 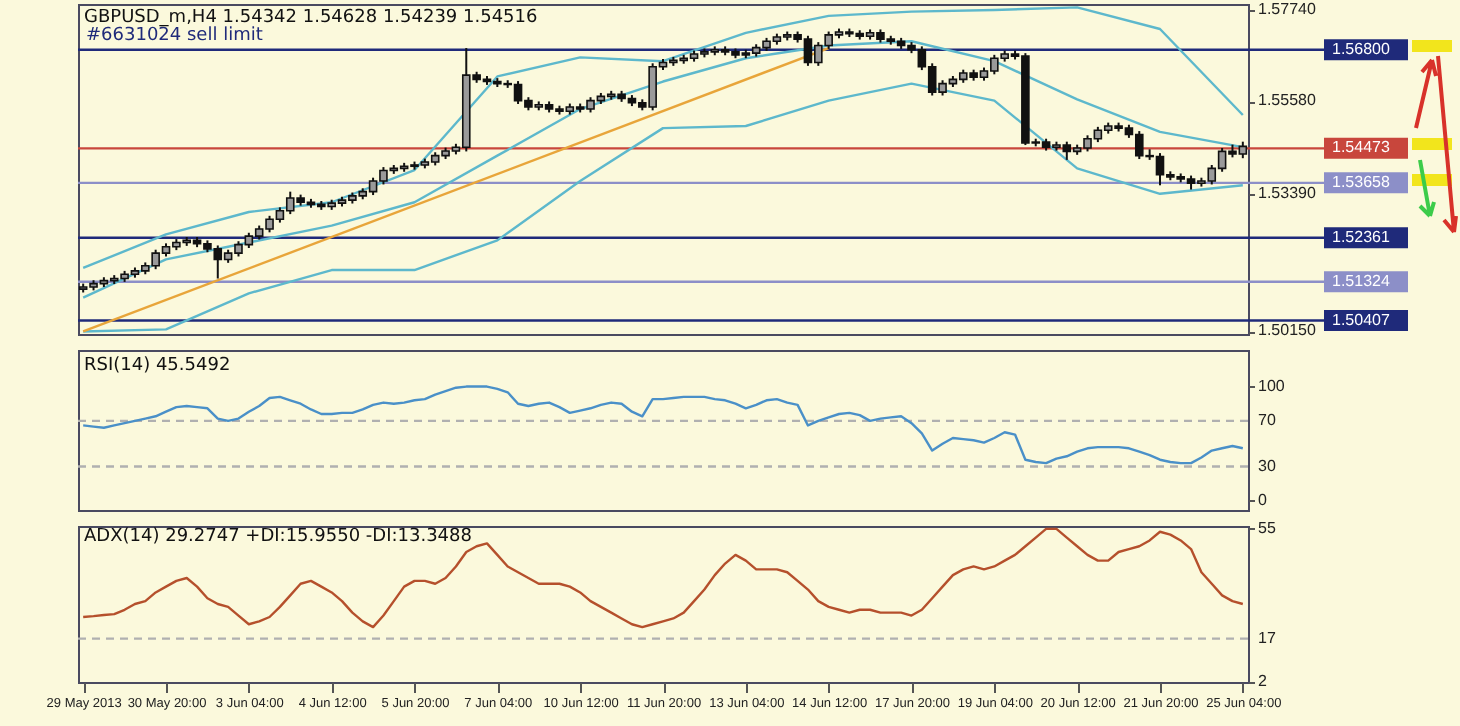 What do you see at coordinates (1267, 527) in the screenshot?
I see `y-tick-label: 55` at bounding box center [1267, 527].